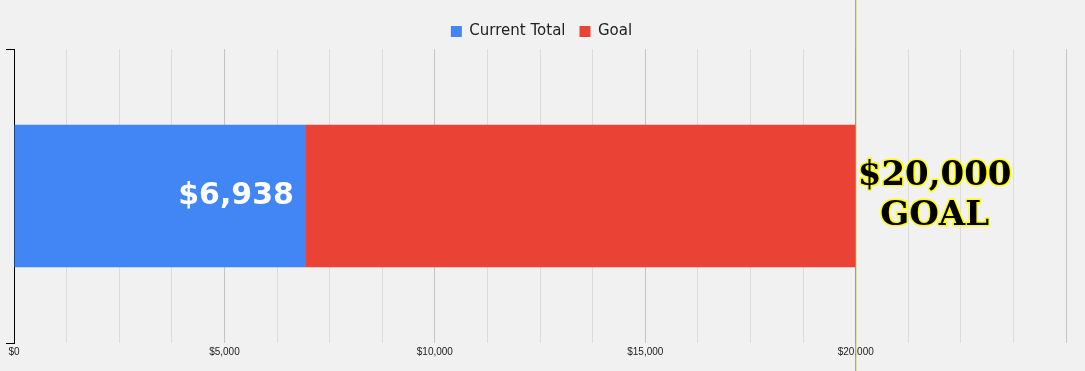 This screenshot has width=1085, height=371. What do you see at coordinates (225, 351) in the screenshot?
I see `x-tick-label: $5,000` at bounding box center [225, 351].